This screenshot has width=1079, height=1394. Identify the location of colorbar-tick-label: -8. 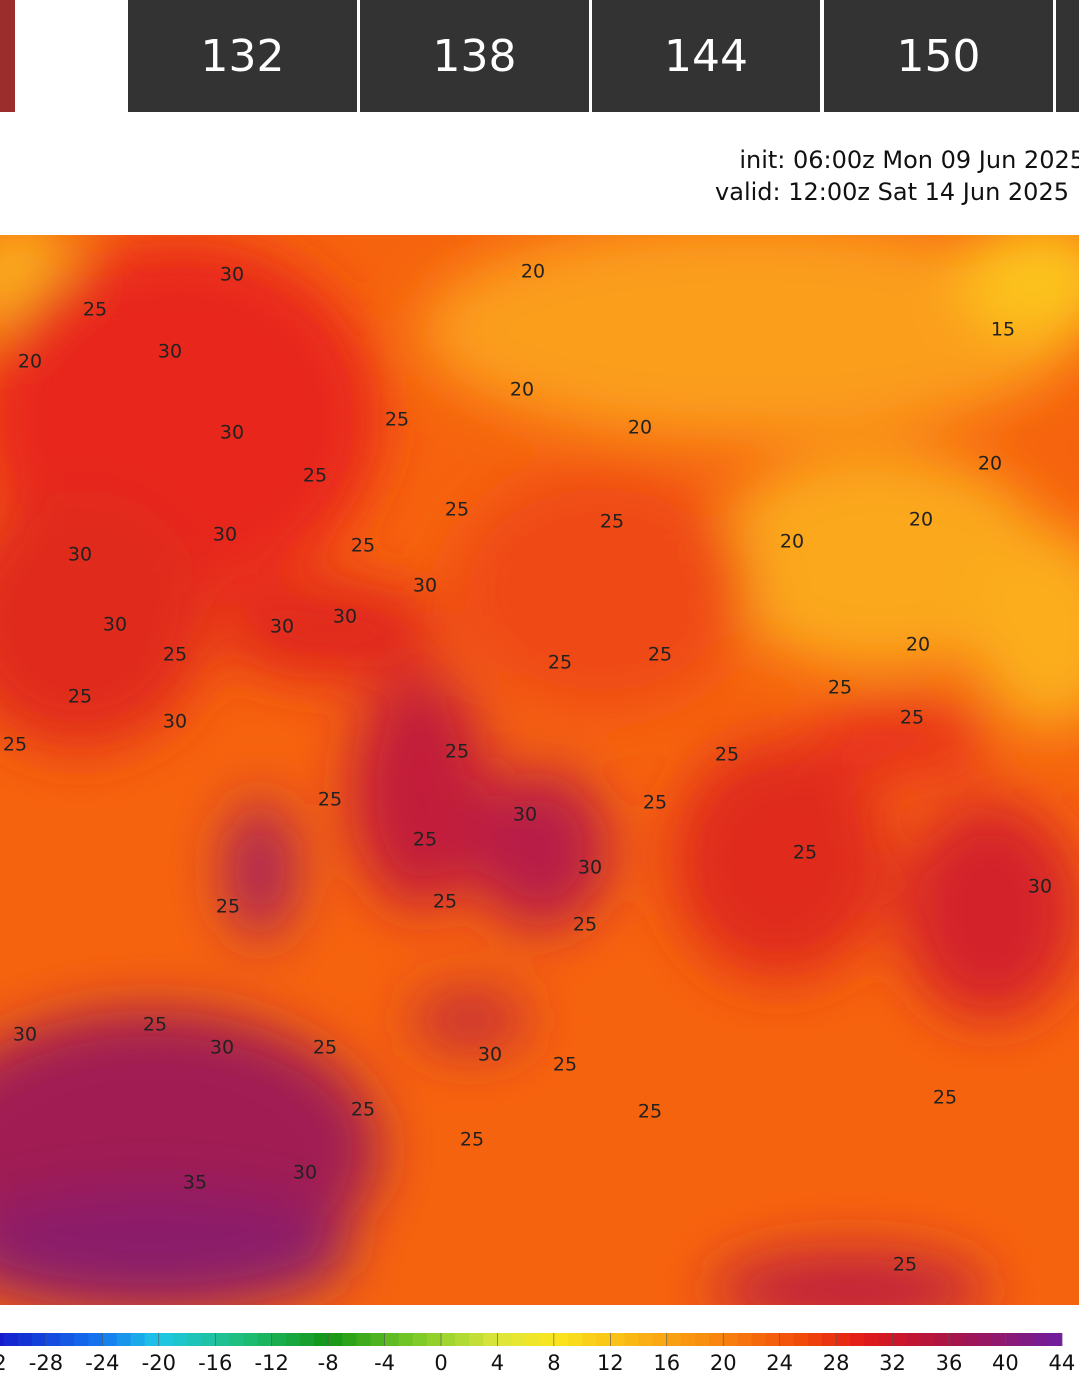
(328, 1363).